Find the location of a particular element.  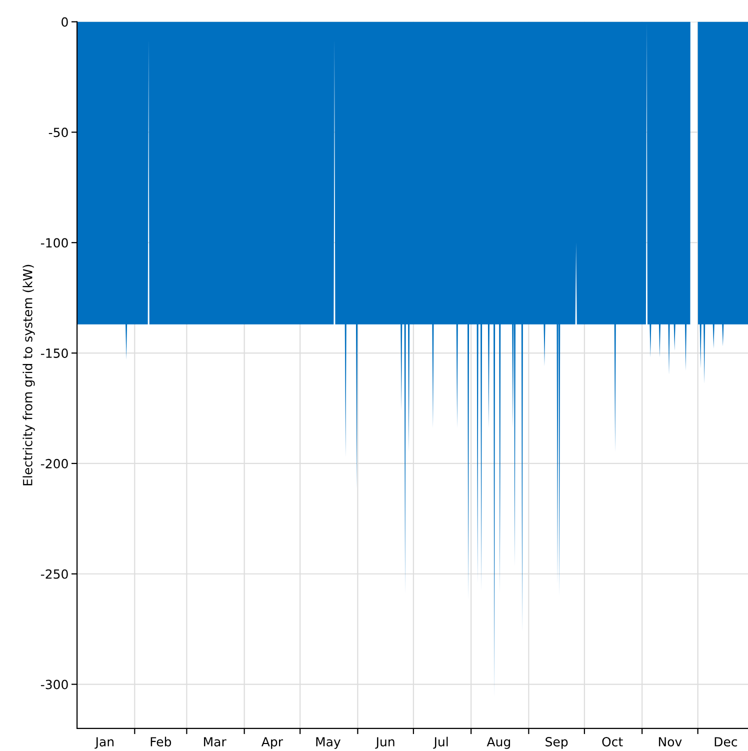

x-tick-label: Jul is located at coordinates (440, 742).